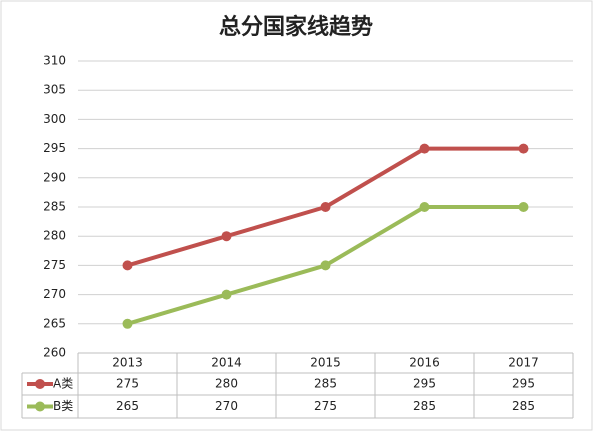  I want to click on y-tick-label: 270, so click(54, 294).